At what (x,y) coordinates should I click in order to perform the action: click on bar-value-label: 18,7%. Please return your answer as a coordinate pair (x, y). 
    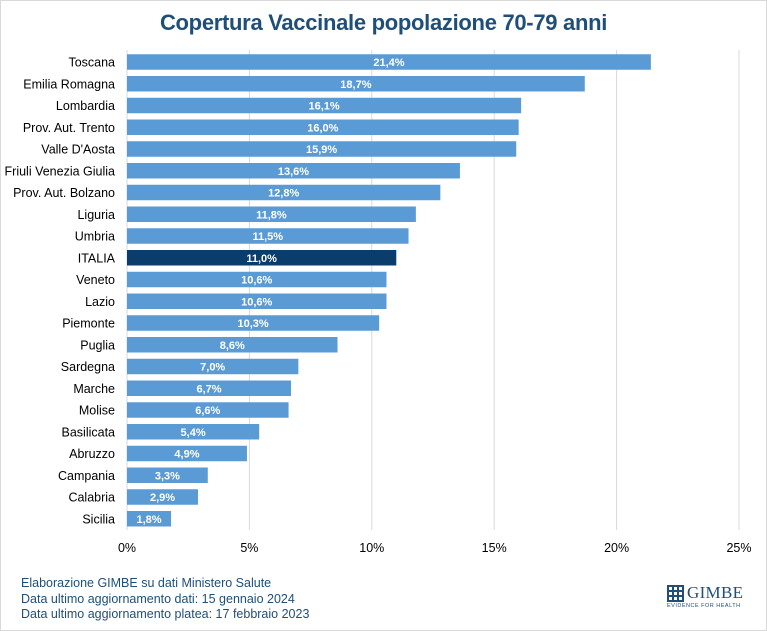
    Looking at the image, I should click on (355, 85).